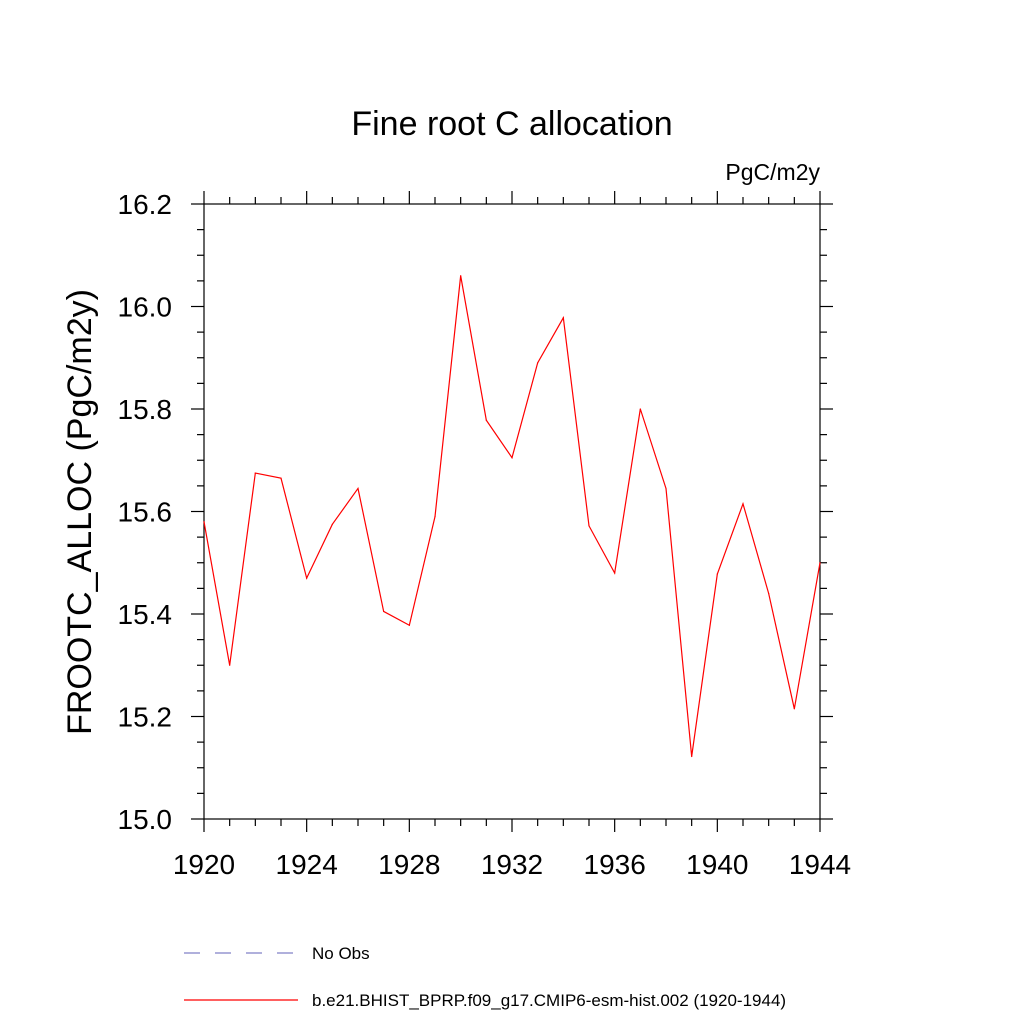  What do you see at coordinates (145, 819) in the screenshot?
I see `y-tick-label: 15.0` at bounding box center [145, 819].